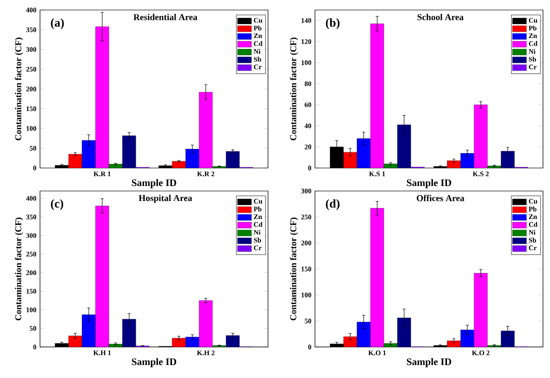 The image size is (550, 378). Describe the element at coordinates (441, 17) in the screenshot. I see `chart-title: School Area` at that location.